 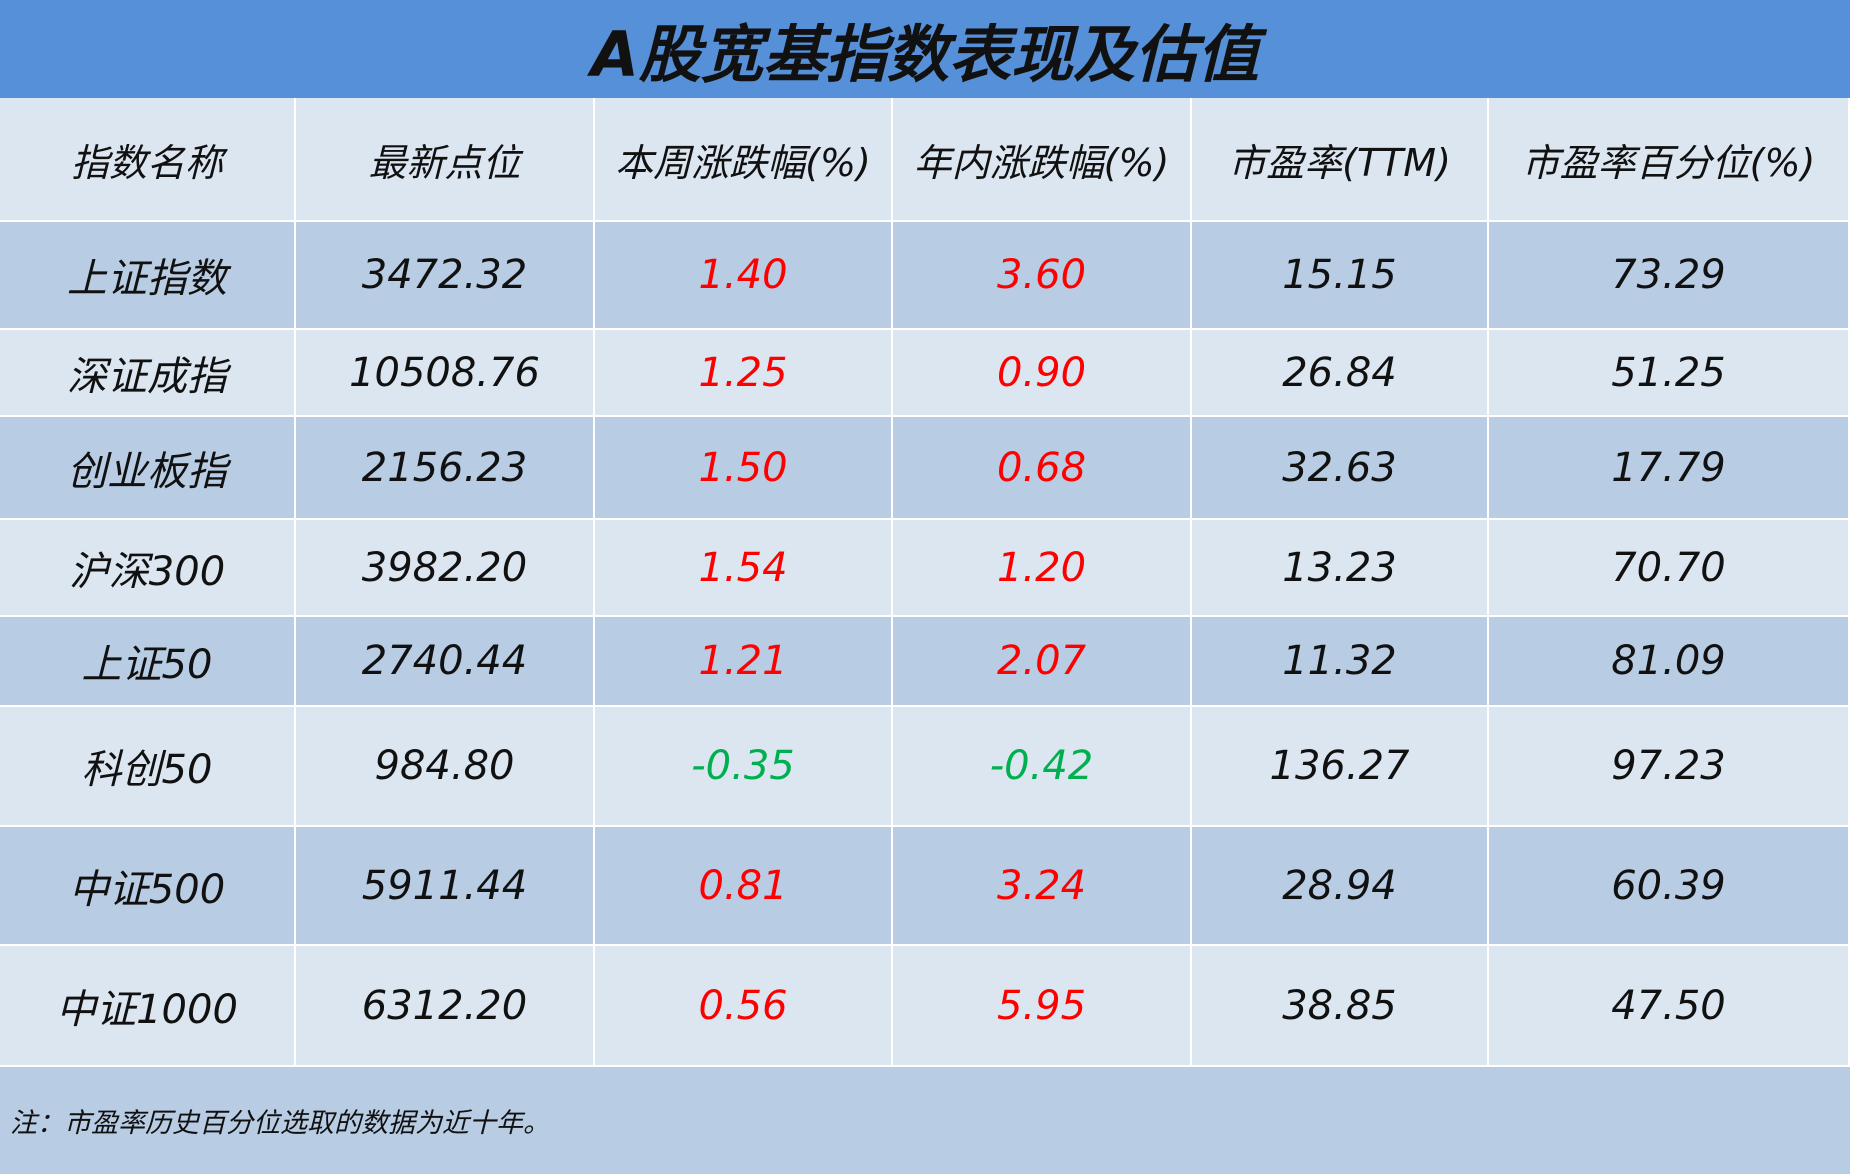 What do you see at coordinates (1669, 1006) in the screenshot?
I see `table-cell: 47.50` at bounding box center [1669, 1006].